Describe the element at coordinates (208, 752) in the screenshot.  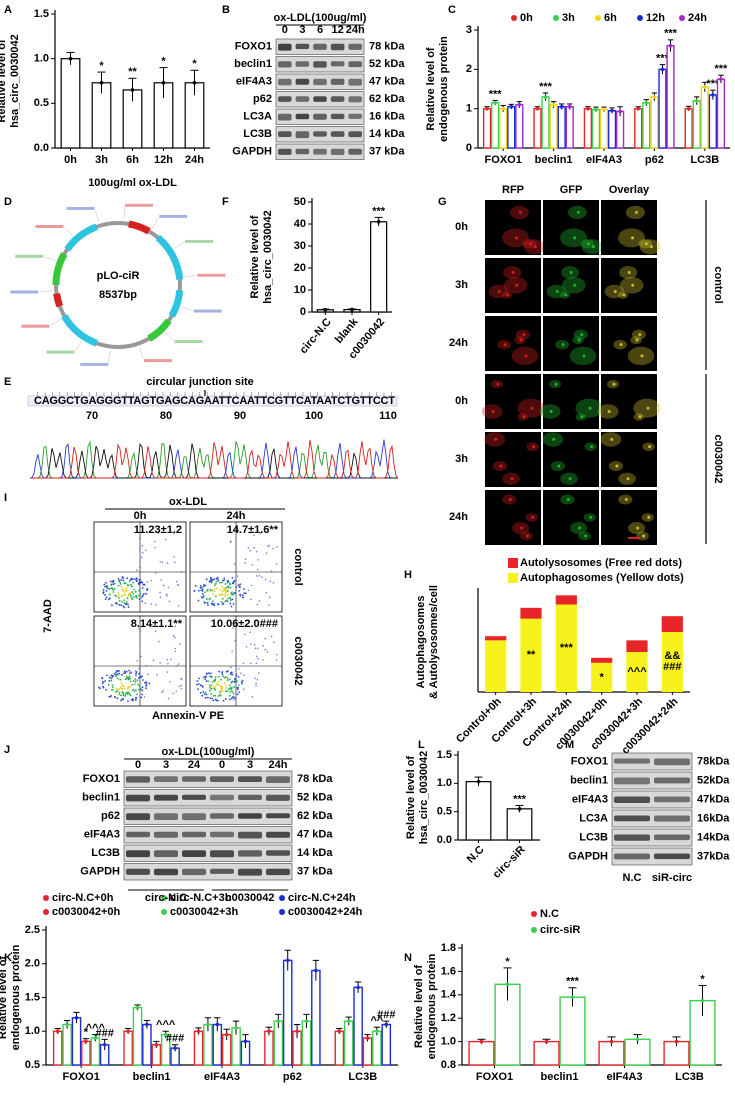
I see `blot-header: ox-LDL(100ug/ml)` at that location.